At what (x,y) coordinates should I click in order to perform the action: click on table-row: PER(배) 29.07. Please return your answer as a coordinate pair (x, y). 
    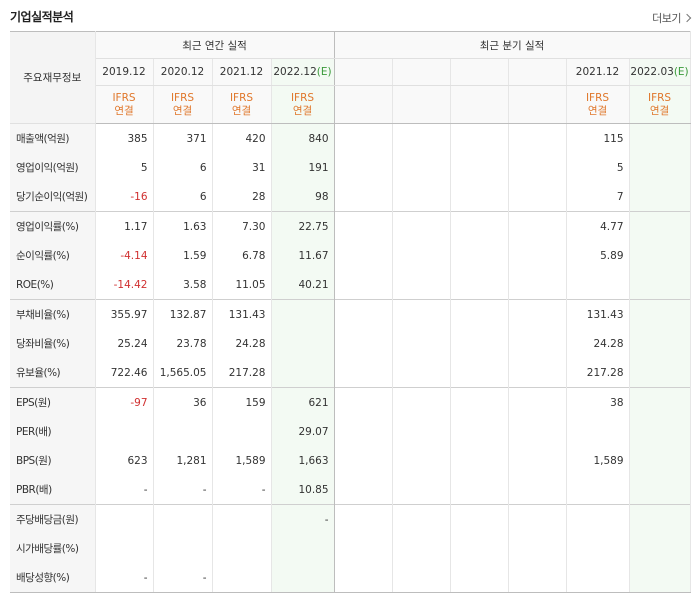
    Looking at the image, I should click on (350, 431).